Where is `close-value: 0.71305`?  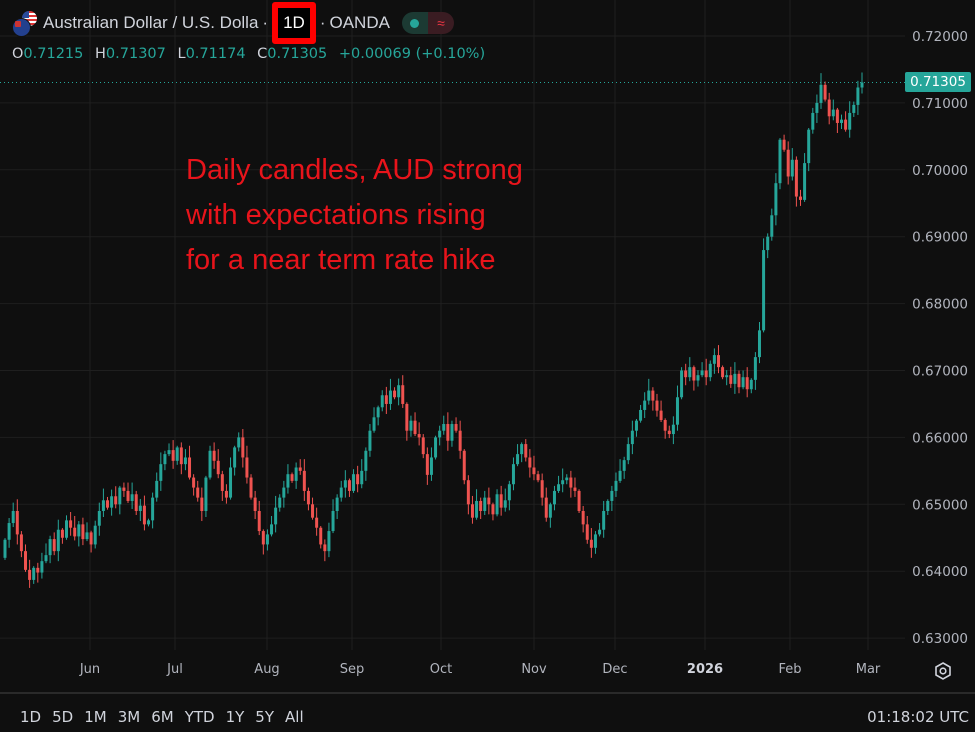 close-value: 0.71305 is located at coordinates (297, 54).